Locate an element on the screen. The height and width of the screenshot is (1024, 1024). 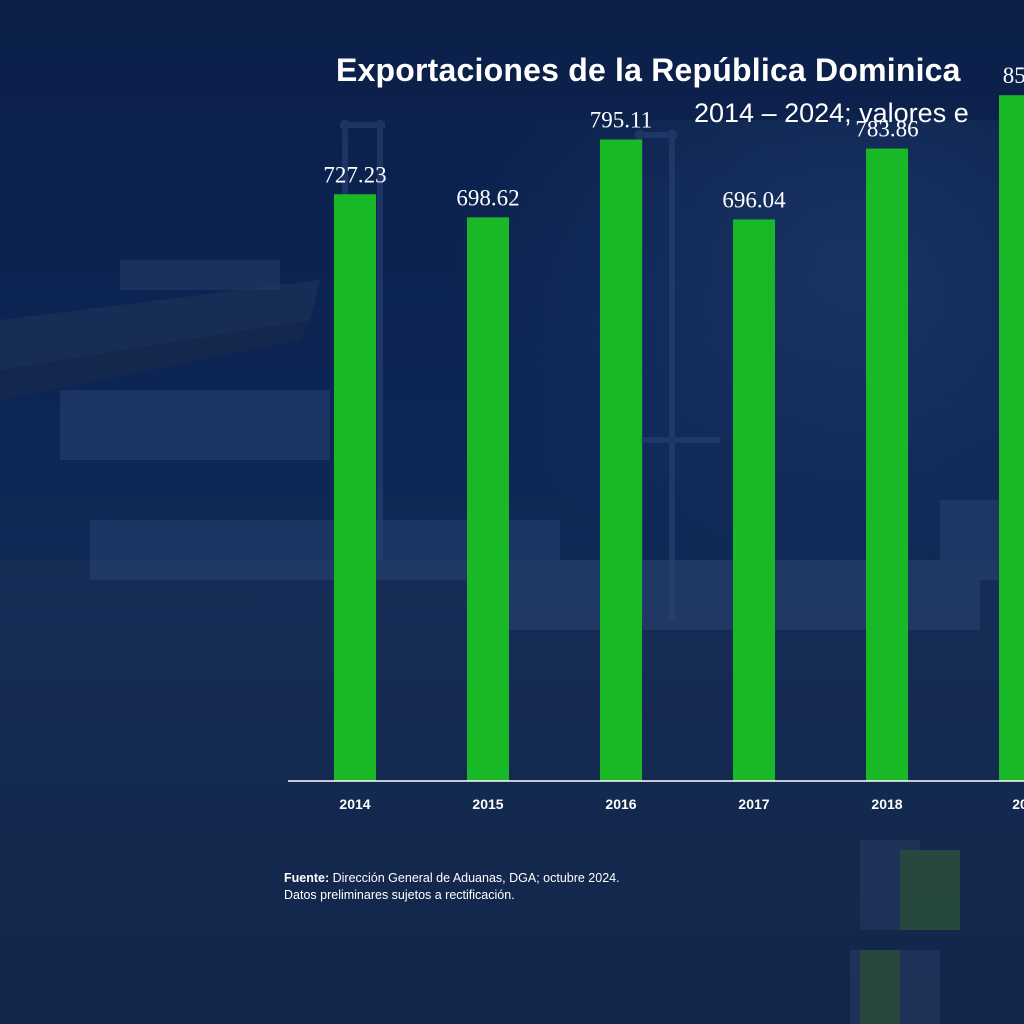
data-label-20: 850 is located at coordinates (1013, 75).